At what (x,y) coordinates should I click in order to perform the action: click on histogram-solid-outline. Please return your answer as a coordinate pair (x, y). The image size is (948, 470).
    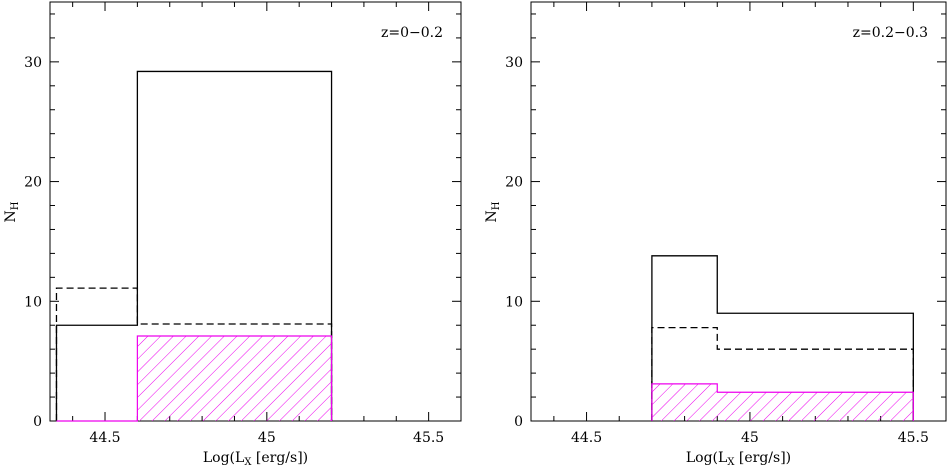
    Looking at the image, I should click on (782, 338).